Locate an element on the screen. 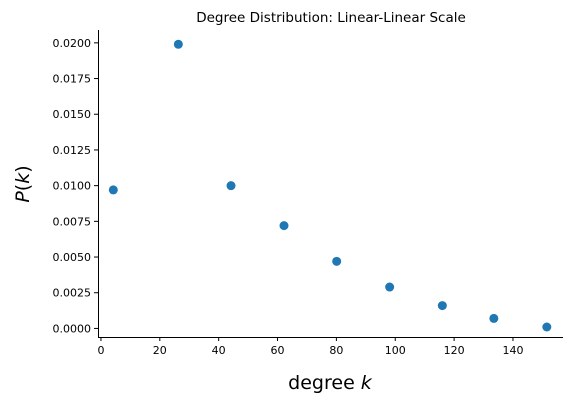 This screenshot has width=573, height=404. y-tick-label: 0.0050 is located at coordinates (72, 257).